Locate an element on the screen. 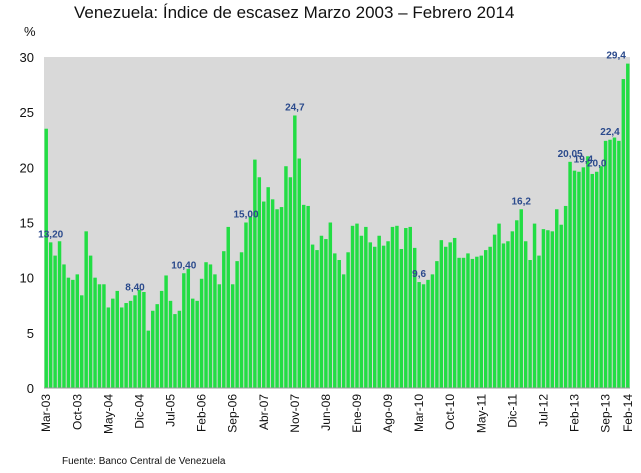  data-label: 20,0 is located at coordinates (597, 164).